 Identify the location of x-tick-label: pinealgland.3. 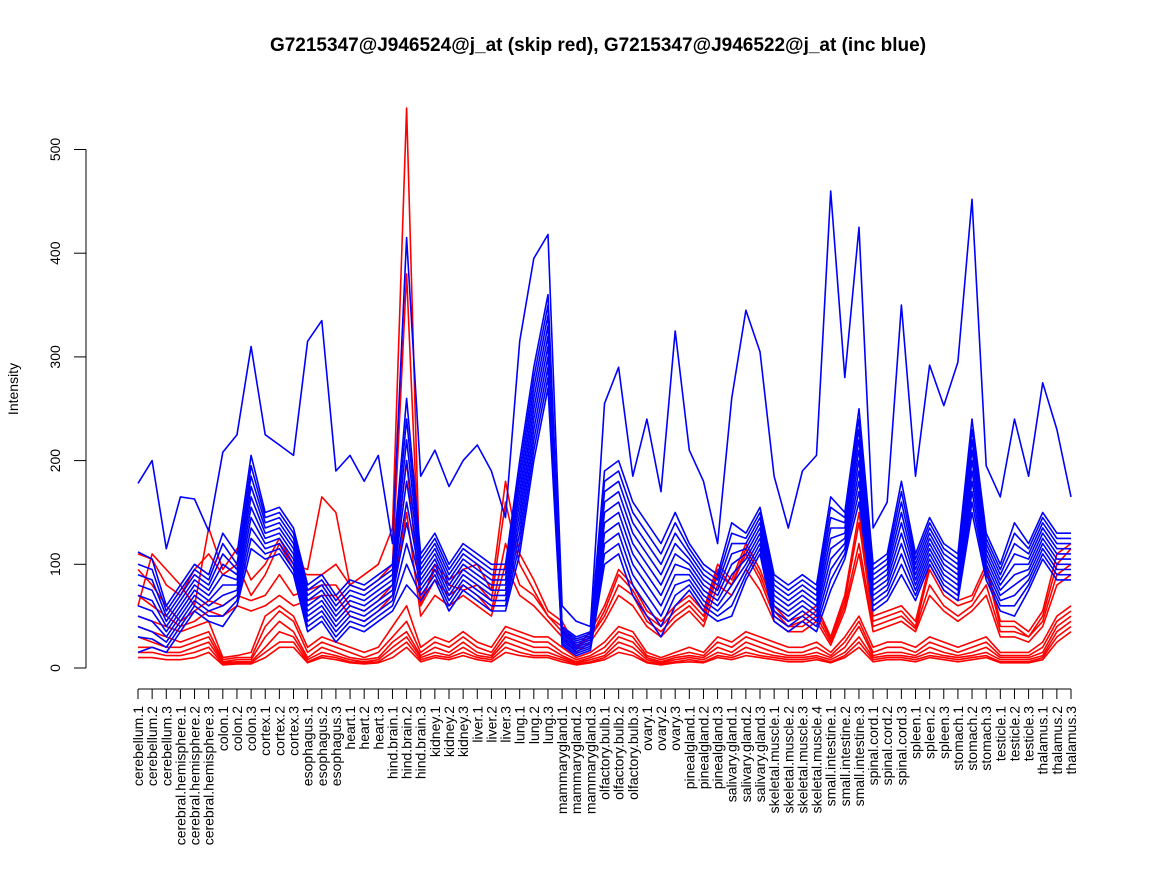
(718, 748).